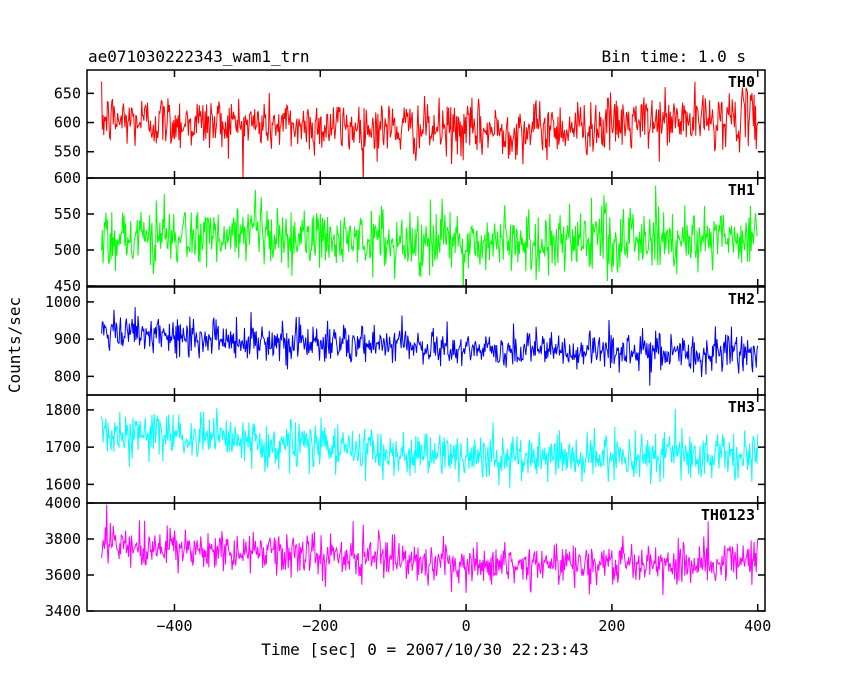 Image resolution: width=850 pixels, height=680 pixels. Describe the element at coordinates (430, 448) in the screenshot. I see `series-line-th3` at that location.